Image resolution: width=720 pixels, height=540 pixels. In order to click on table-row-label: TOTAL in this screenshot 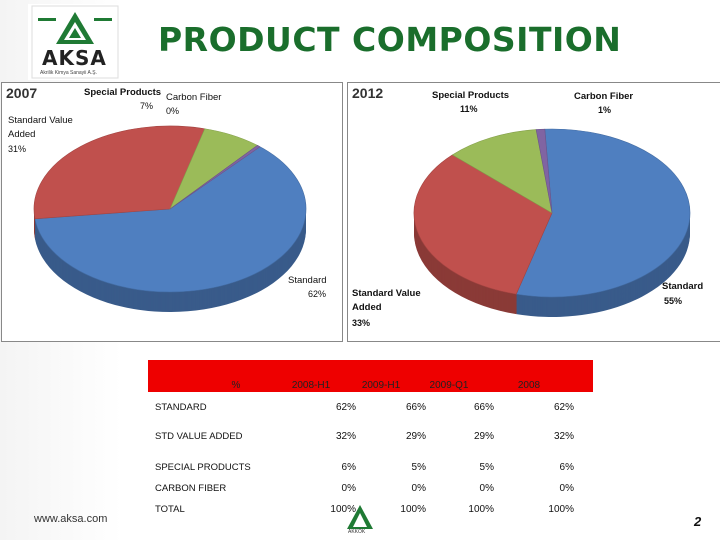, I will do `click(170, 509)`.